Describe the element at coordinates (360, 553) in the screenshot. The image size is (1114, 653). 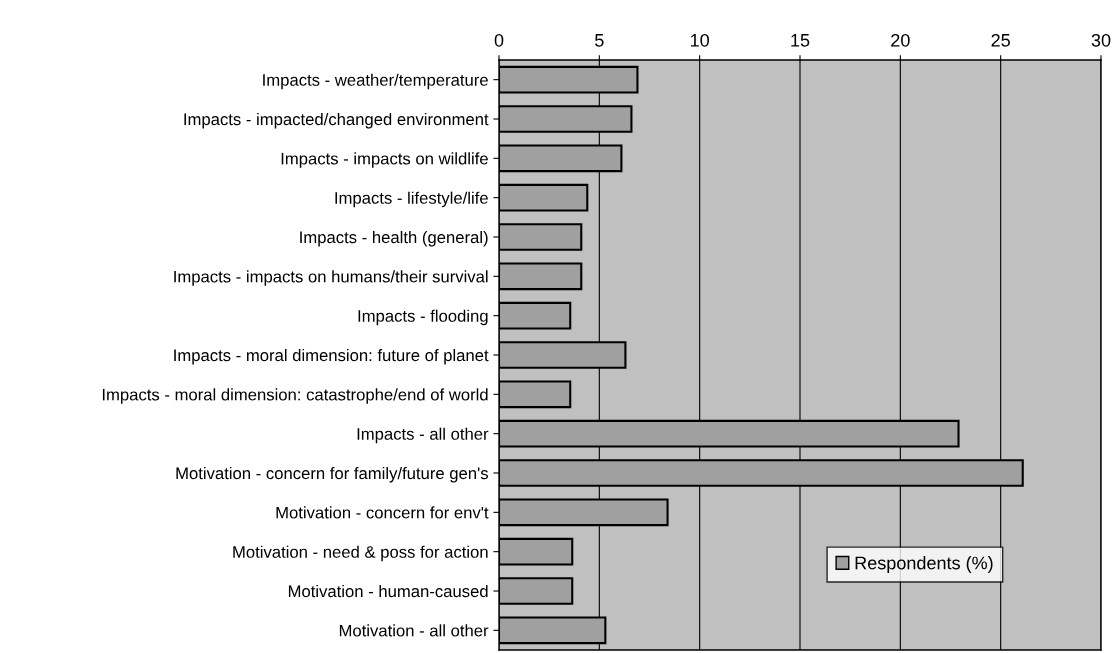
I see `y-tick-label: Motivation - need & poss for action` at that location.